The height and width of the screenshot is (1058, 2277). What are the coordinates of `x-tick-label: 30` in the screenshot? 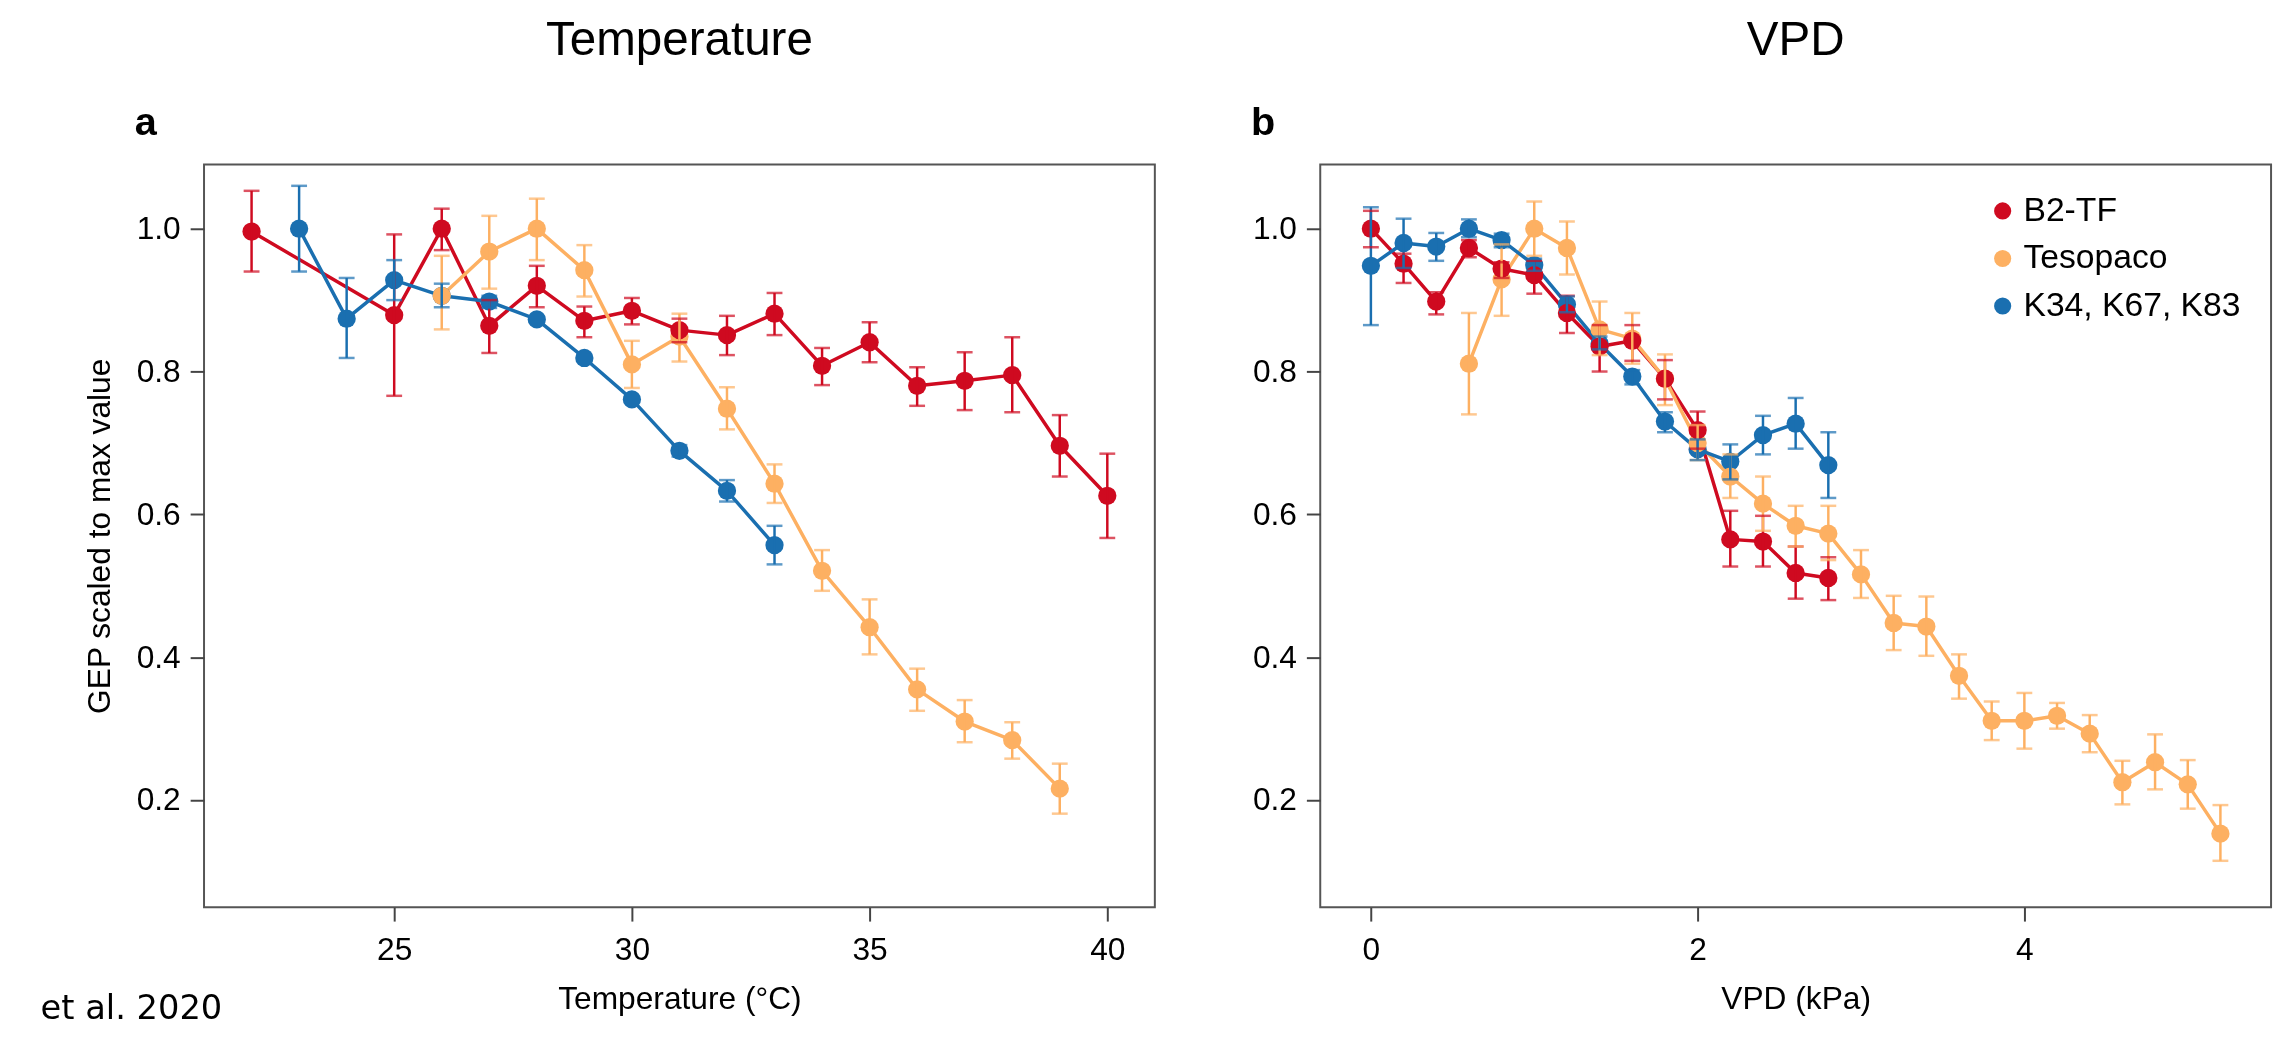 It's located at (632, 949).